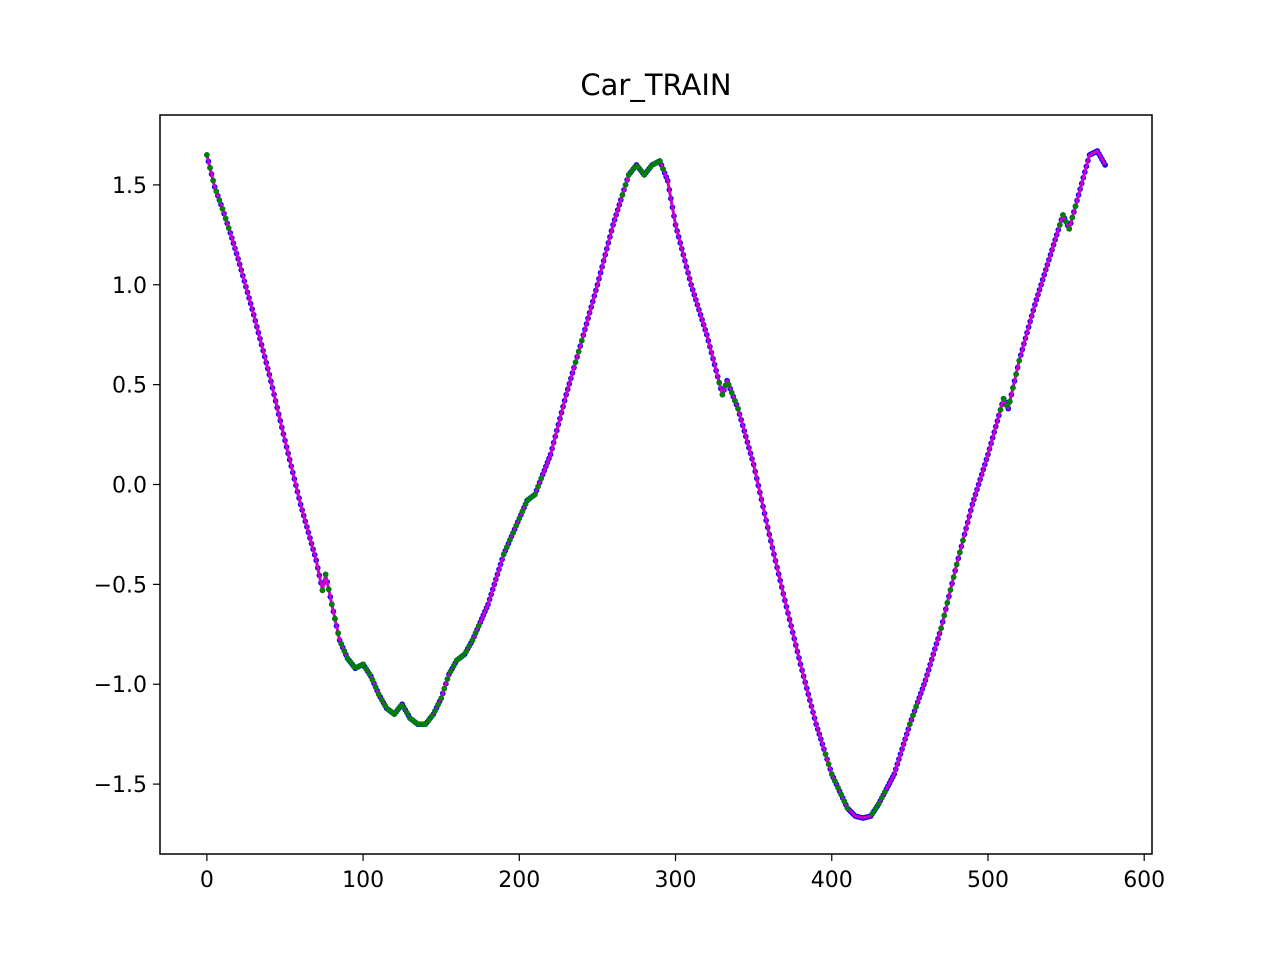  What do you see at coordinates (676, 880) in the screenshot?
I see `x-tick-label: 300` at bounding box center [676, 880].